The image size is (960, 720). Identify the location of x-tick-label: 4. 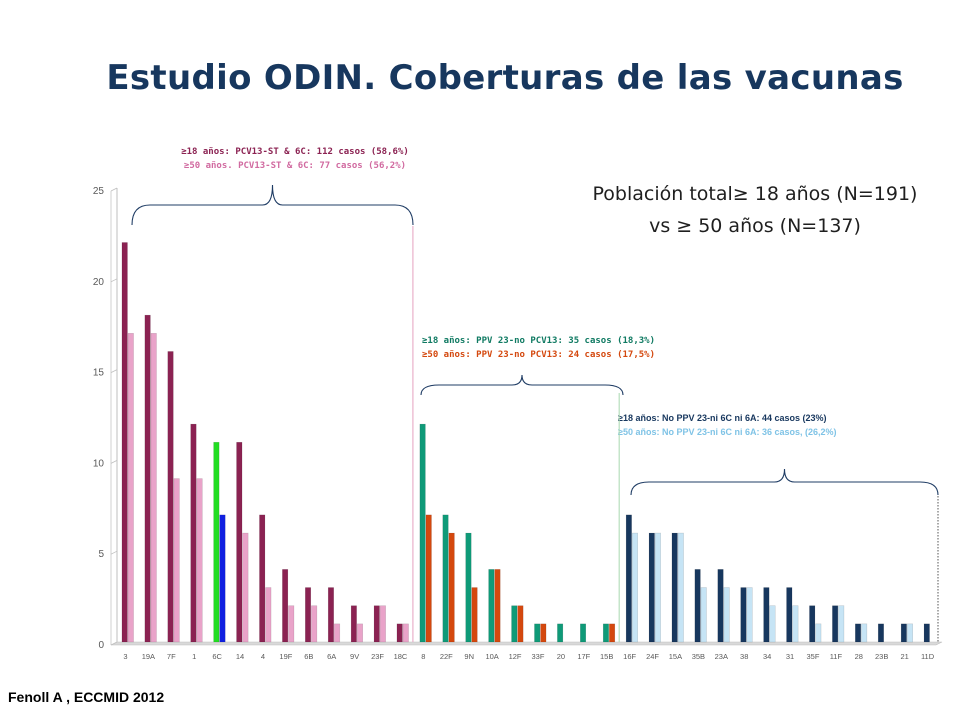
(263, 656).